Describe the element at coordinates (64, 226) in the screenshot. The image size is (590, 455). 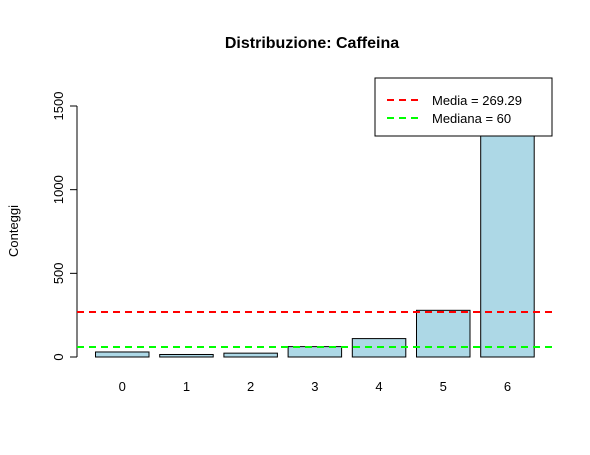
I see `y-axis: 0 500 1000 1500` at that location.